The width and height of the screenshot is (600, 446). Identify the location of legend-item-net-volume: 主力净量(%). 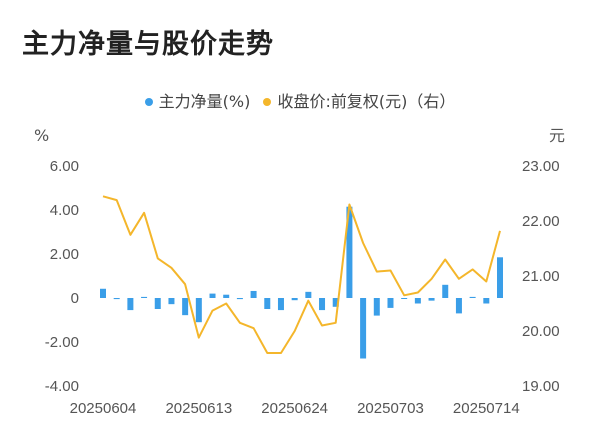
(197, 100).